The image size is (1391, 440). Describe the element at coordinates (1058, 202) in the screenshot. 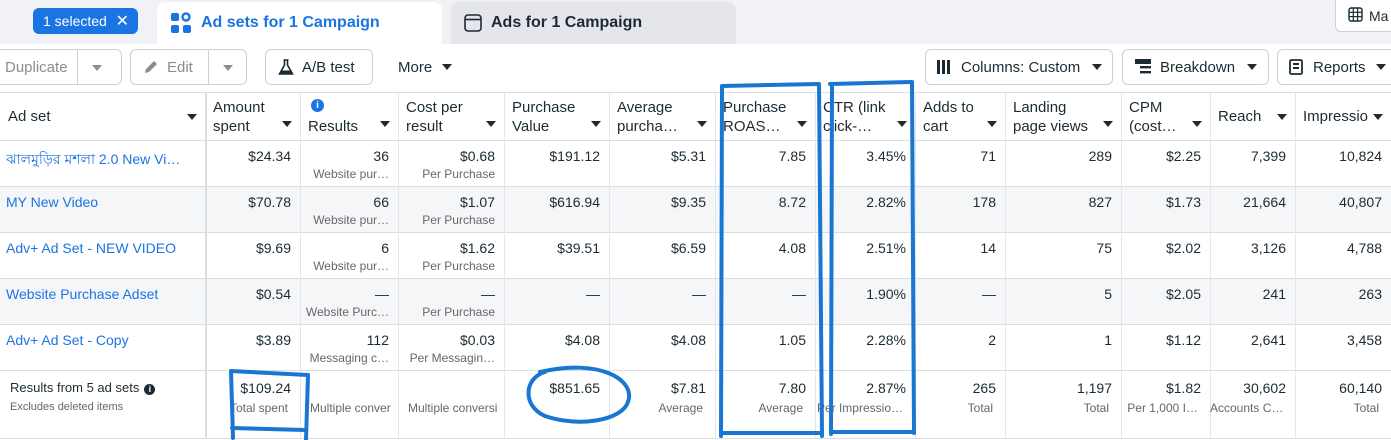

I see `metric-cell: 827` at that location.